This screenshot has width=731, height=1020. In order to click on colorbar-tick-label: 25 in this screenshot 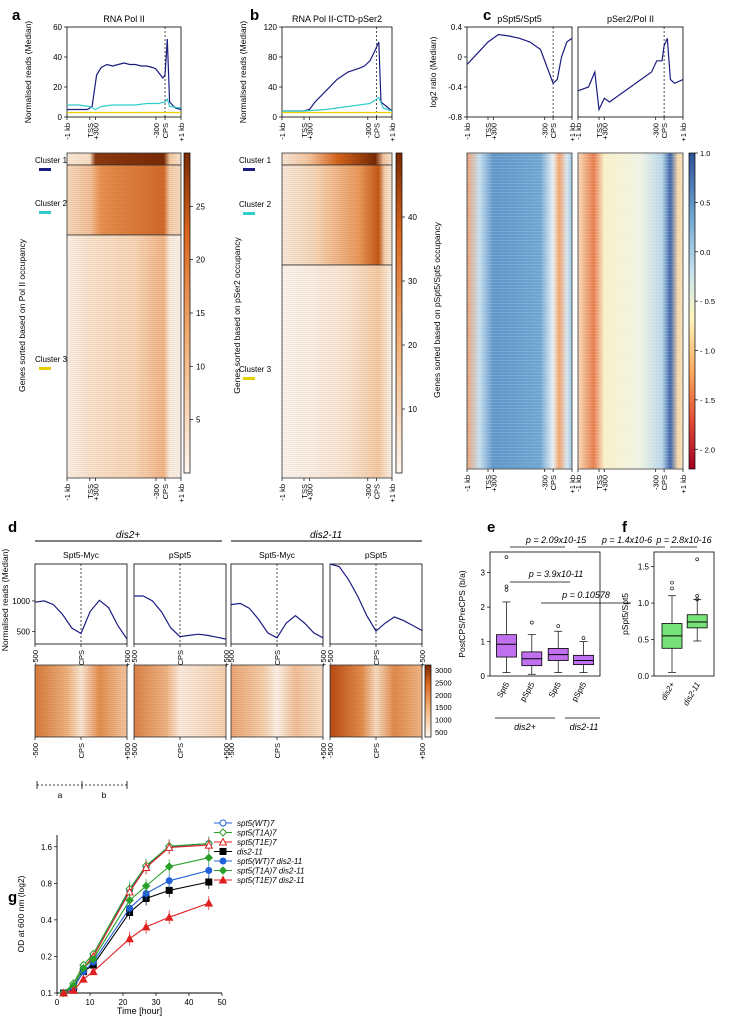, I will do `click(200, 206)`.